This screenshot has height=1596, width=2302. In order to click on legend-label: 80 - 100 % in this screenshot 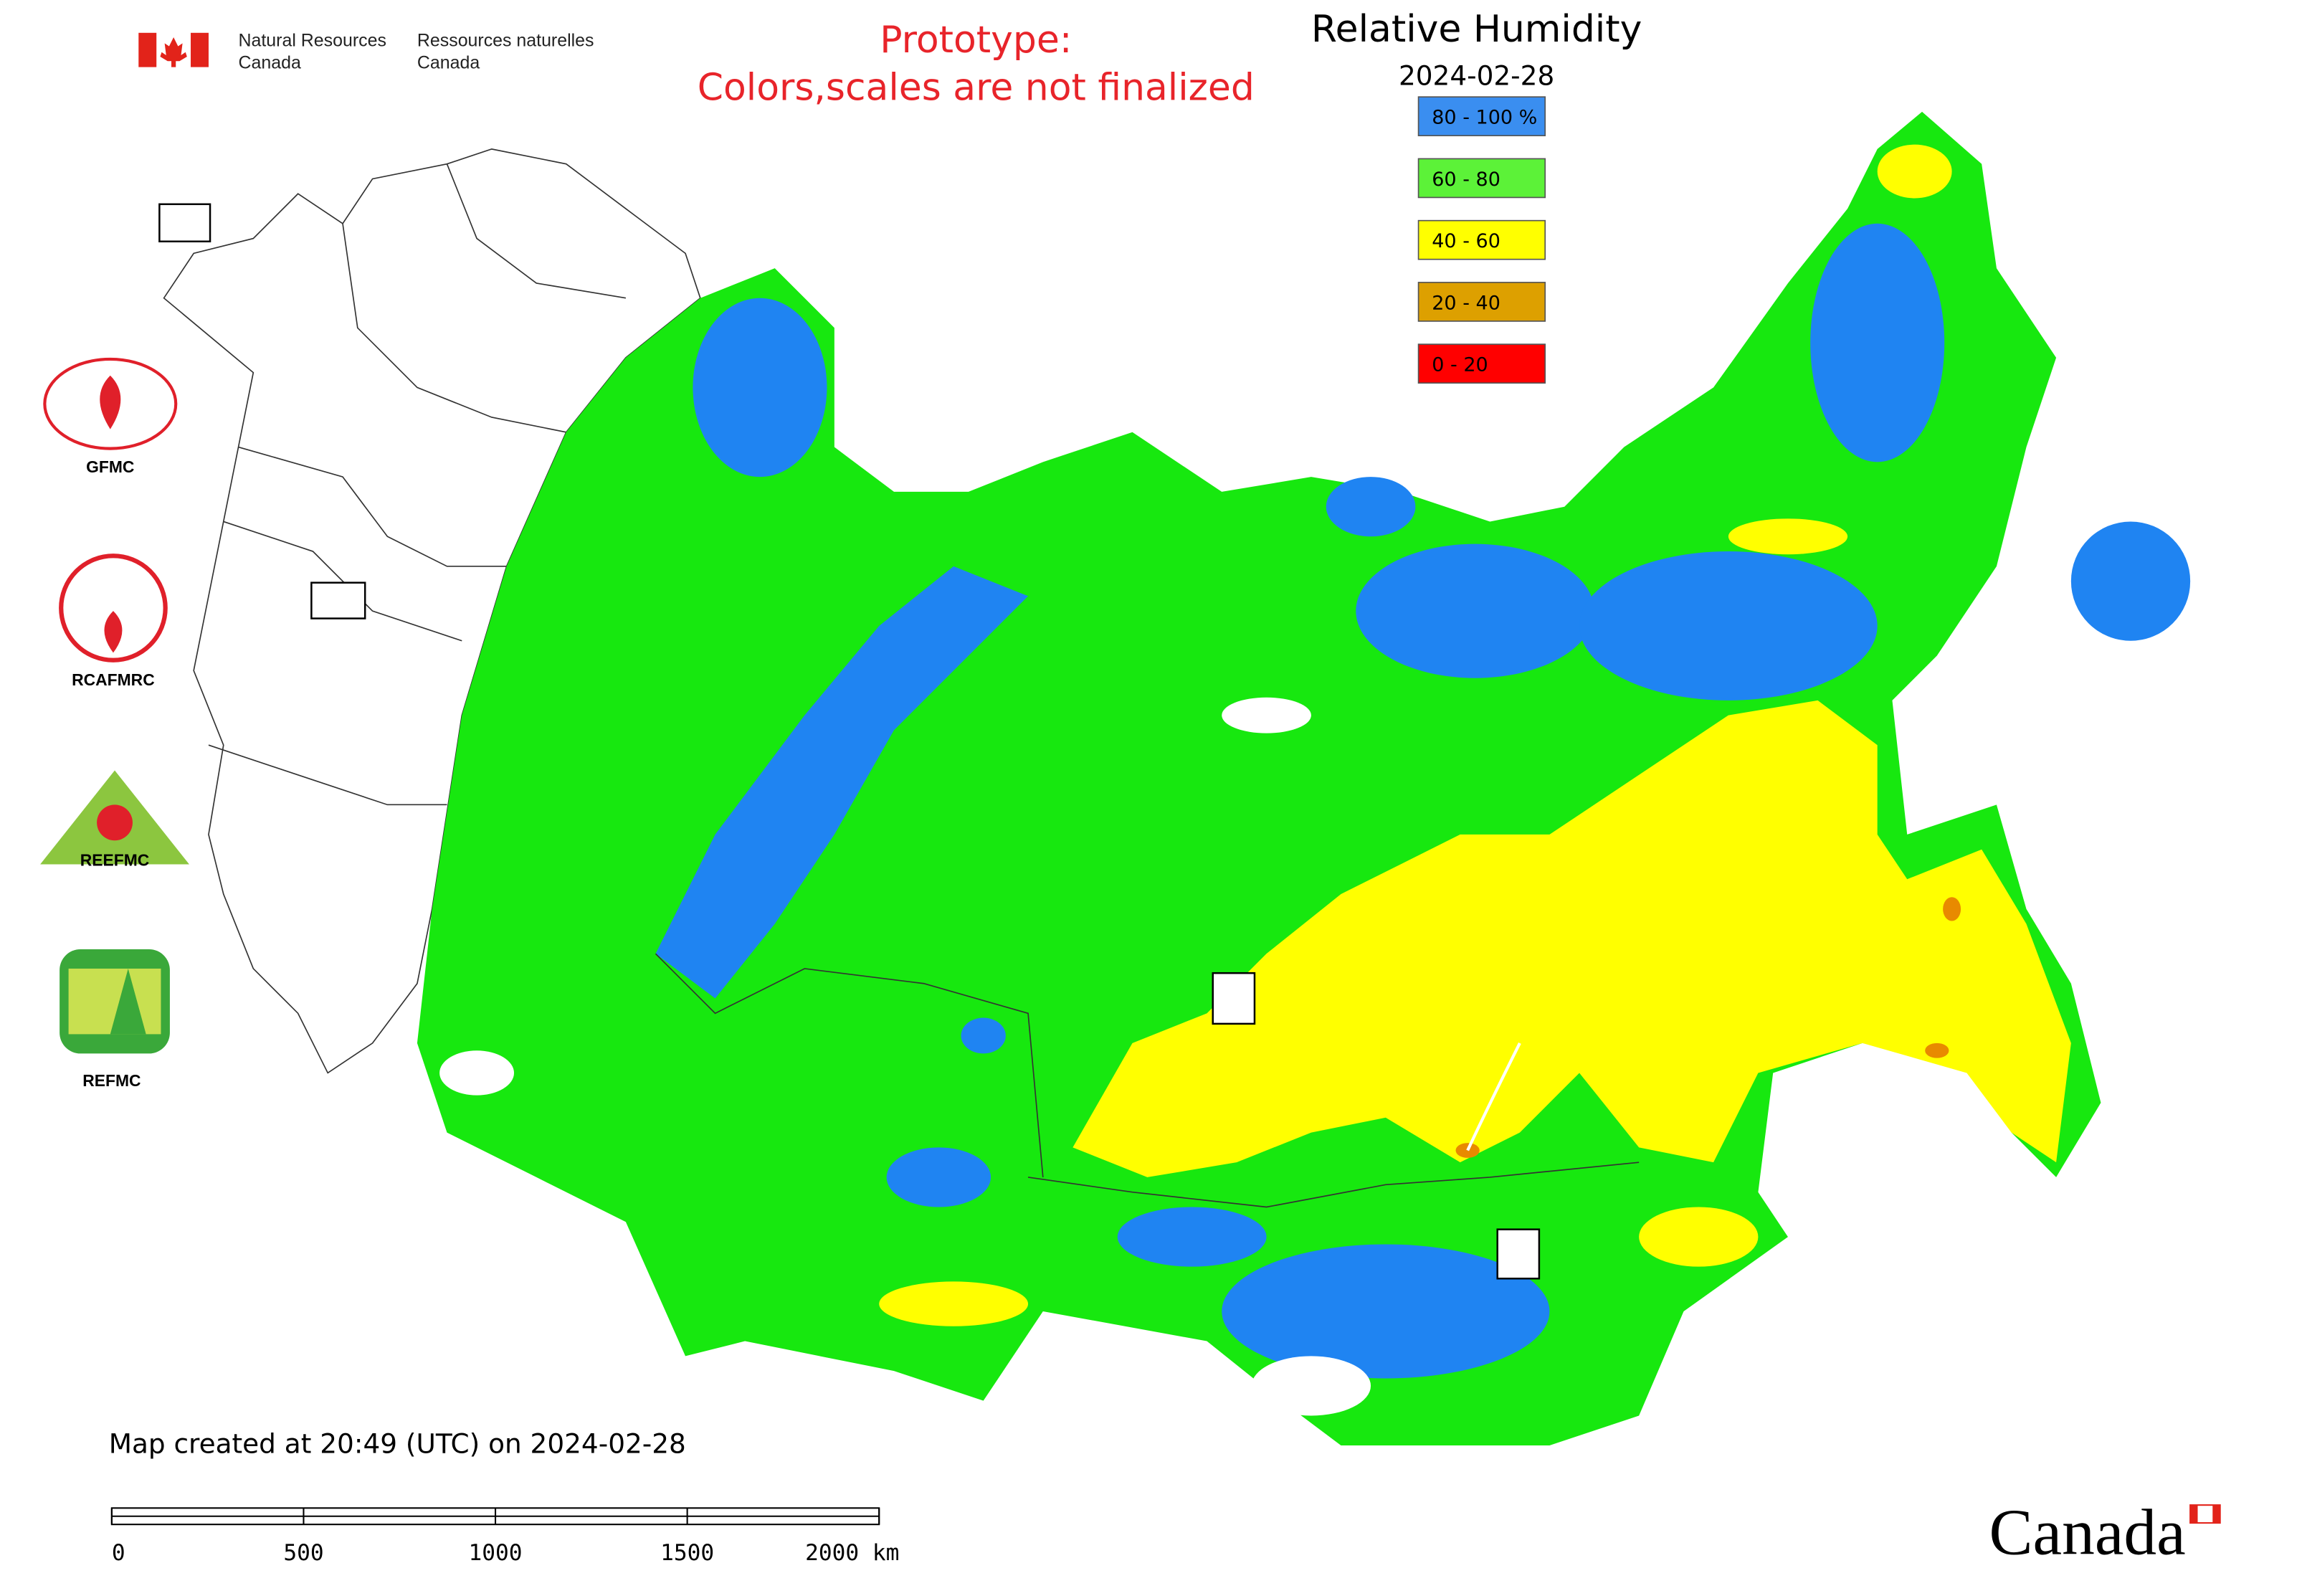, I will do `click(1484, 118)`.